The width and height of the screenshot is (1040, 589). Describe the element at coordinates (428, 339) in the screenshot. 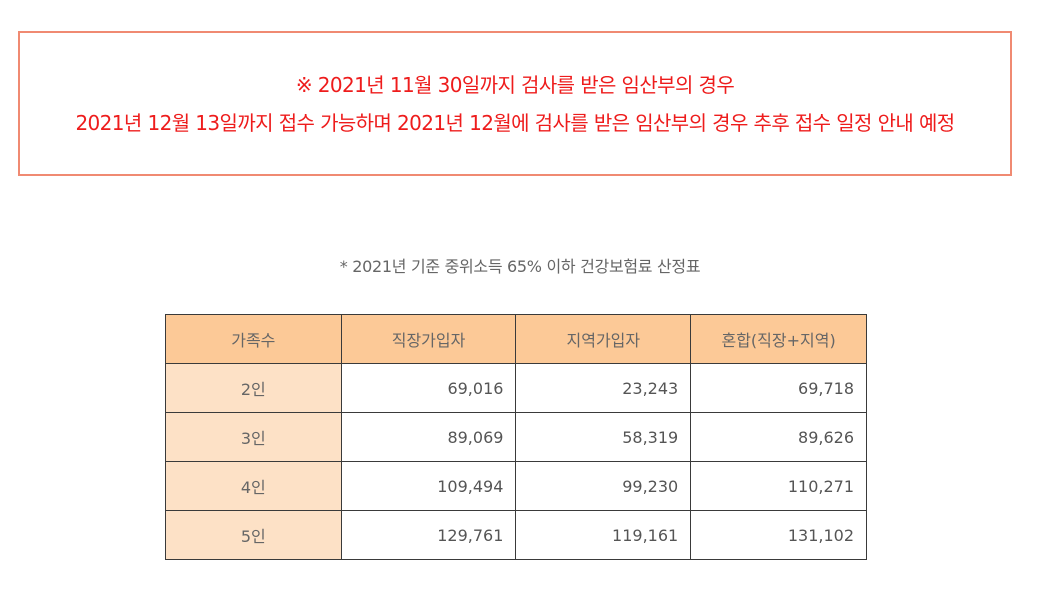

I see `header-employee-subscriber: 직장가입자` at that location.